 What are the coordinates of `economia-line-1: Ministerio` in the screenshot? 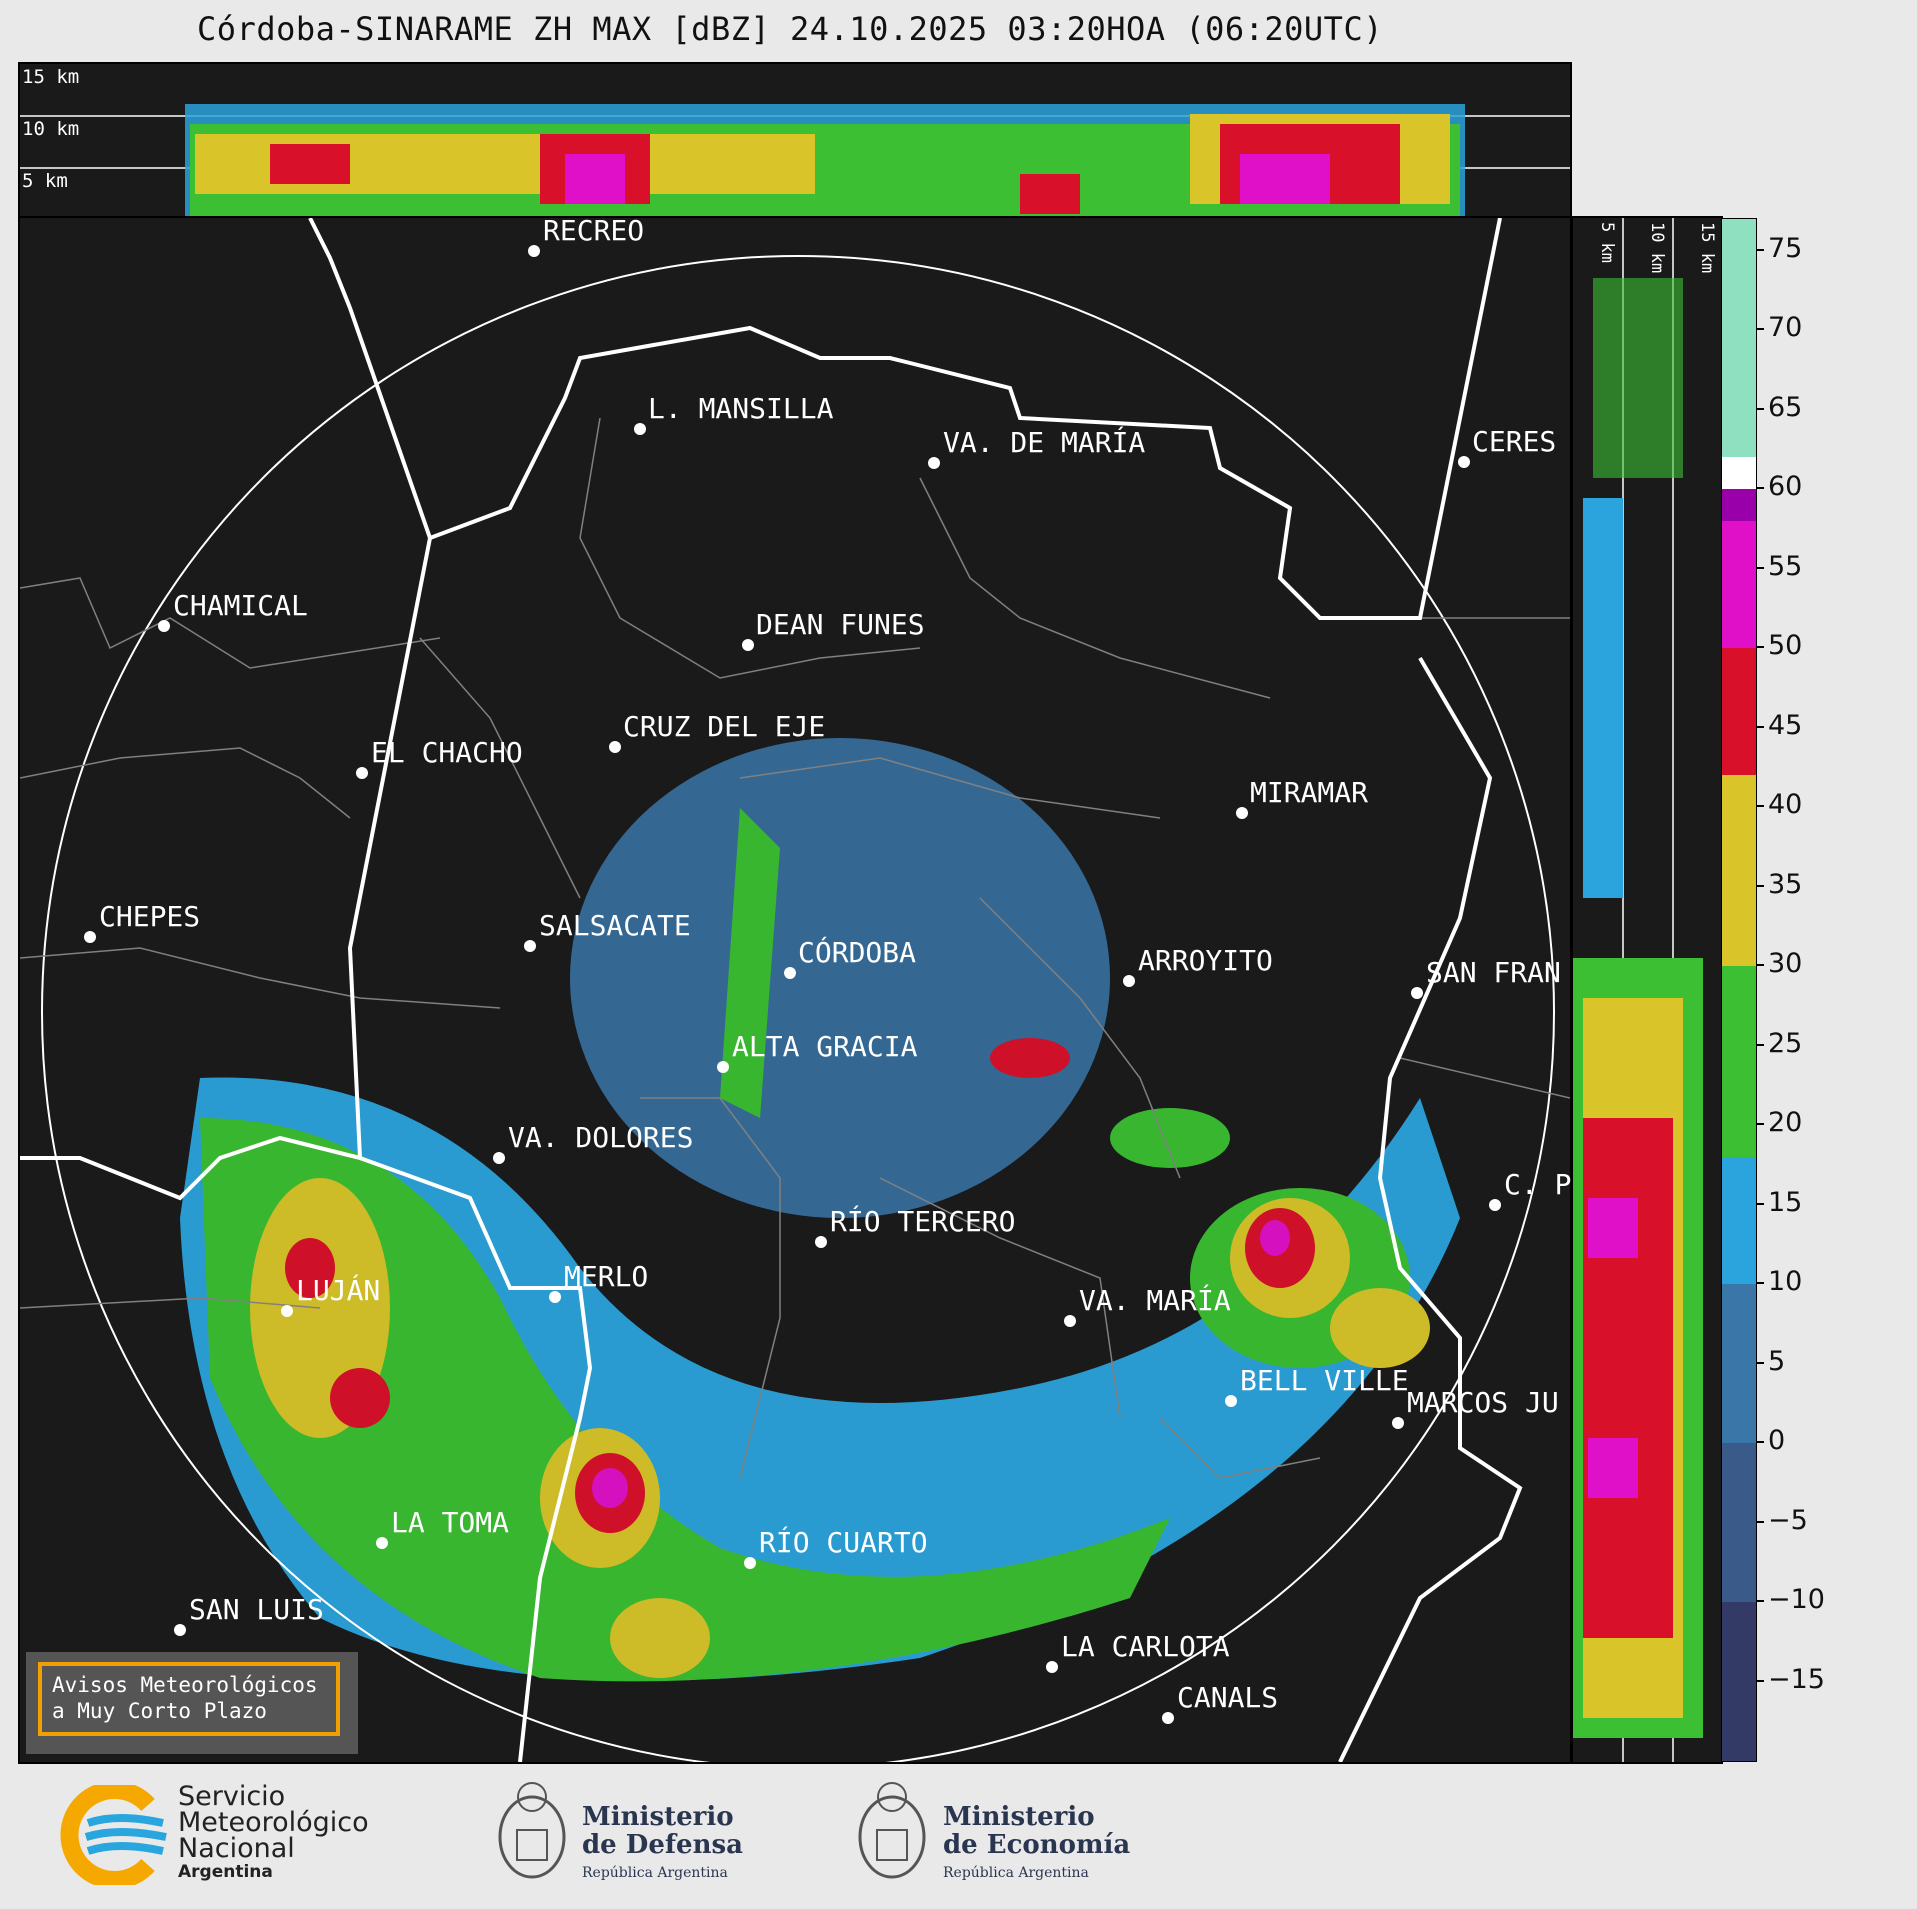 It's located at (1019, 1817).